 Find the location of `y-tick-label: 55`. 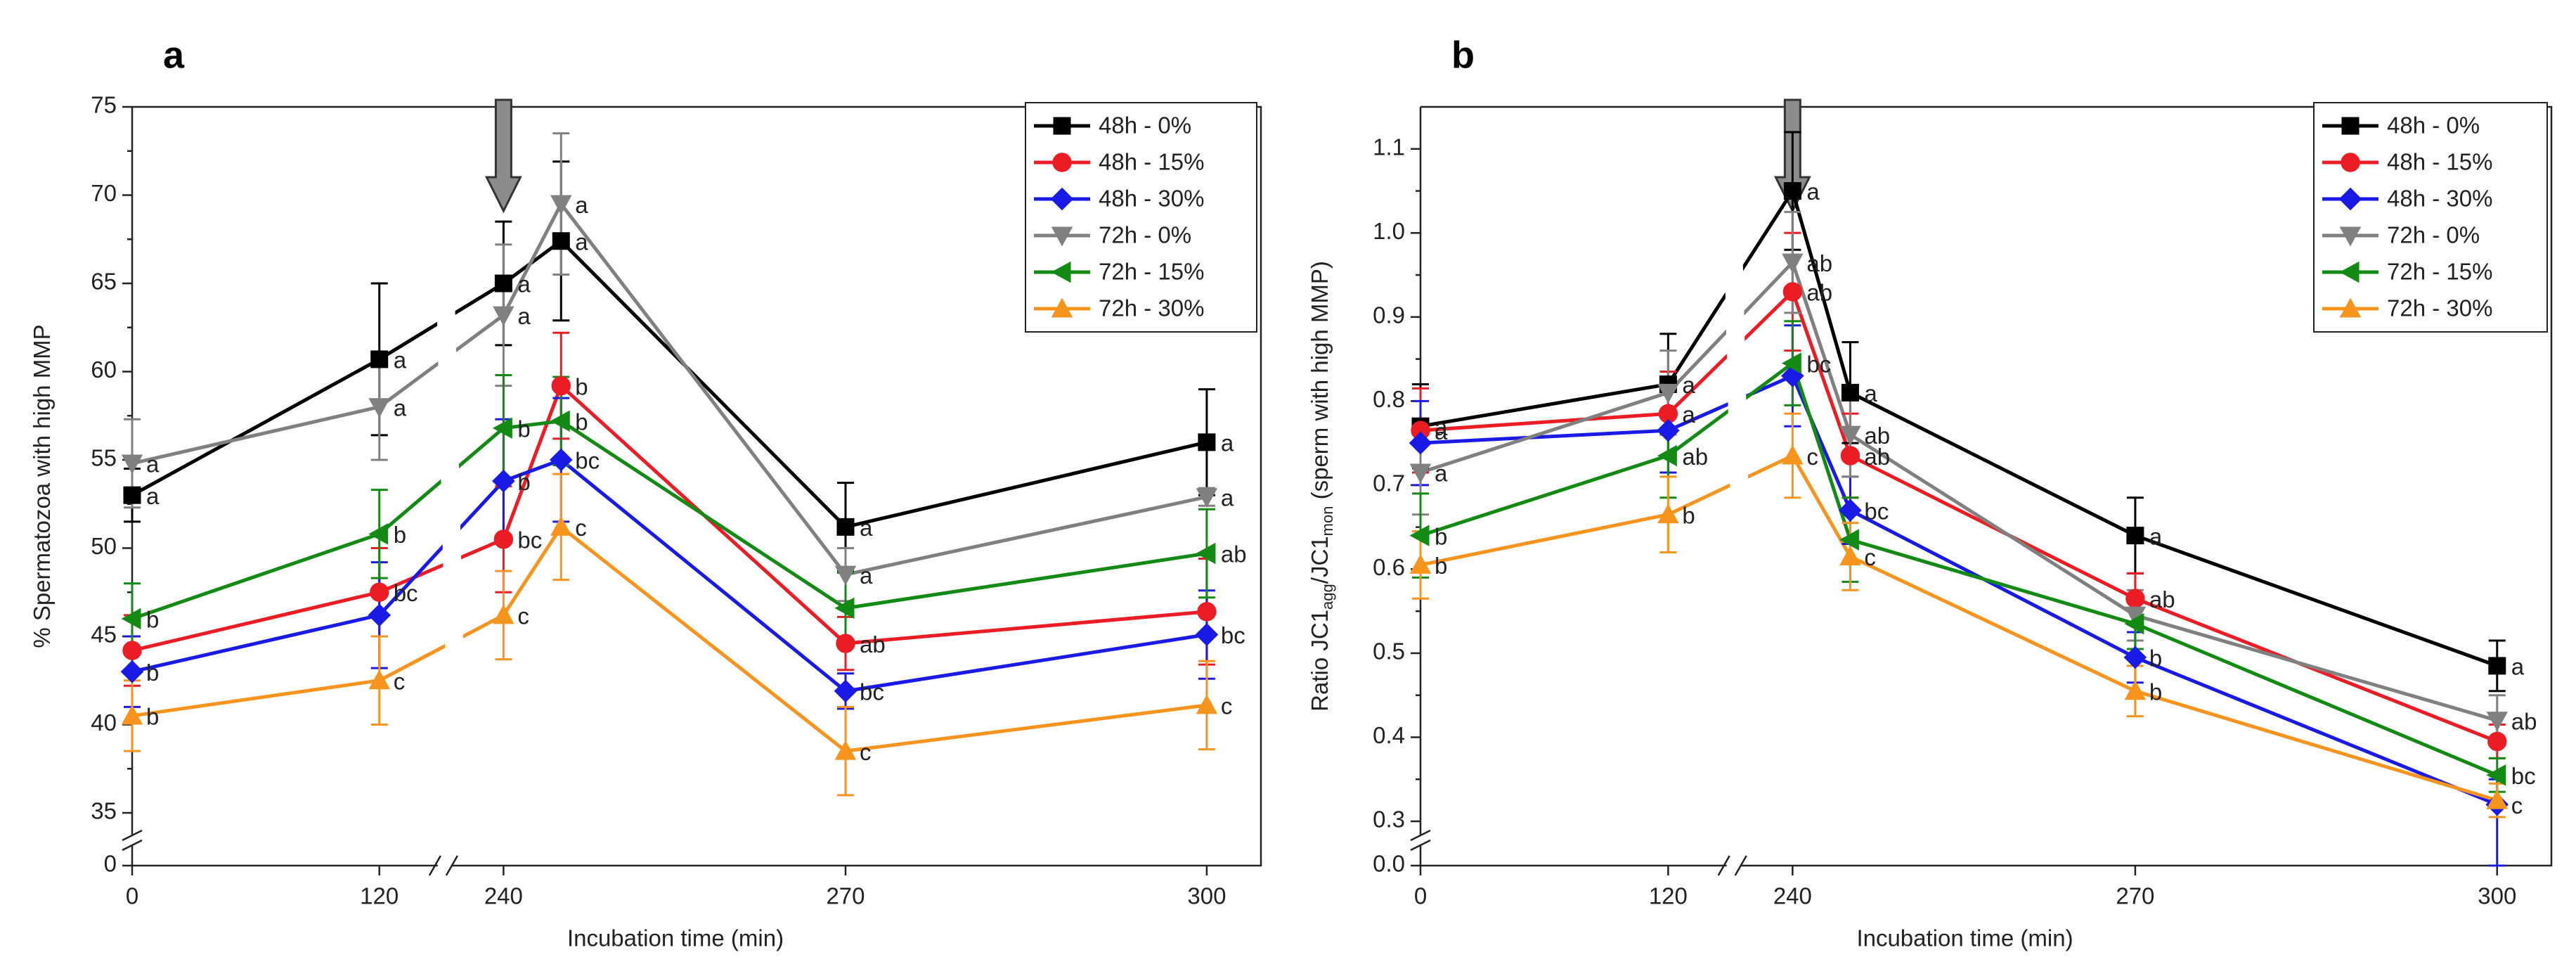

y-tick-label: 55 is located at coordinates (104, 458).